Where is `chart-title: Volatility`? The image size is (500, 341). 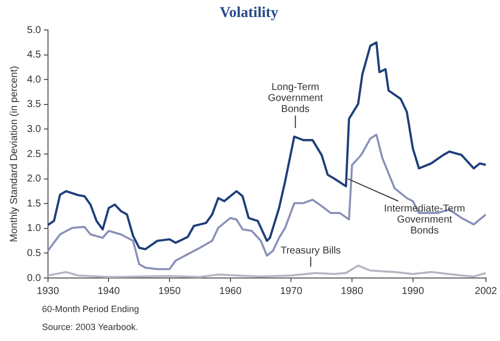
chart-title: Volatility is located at coordinates (249, 12).